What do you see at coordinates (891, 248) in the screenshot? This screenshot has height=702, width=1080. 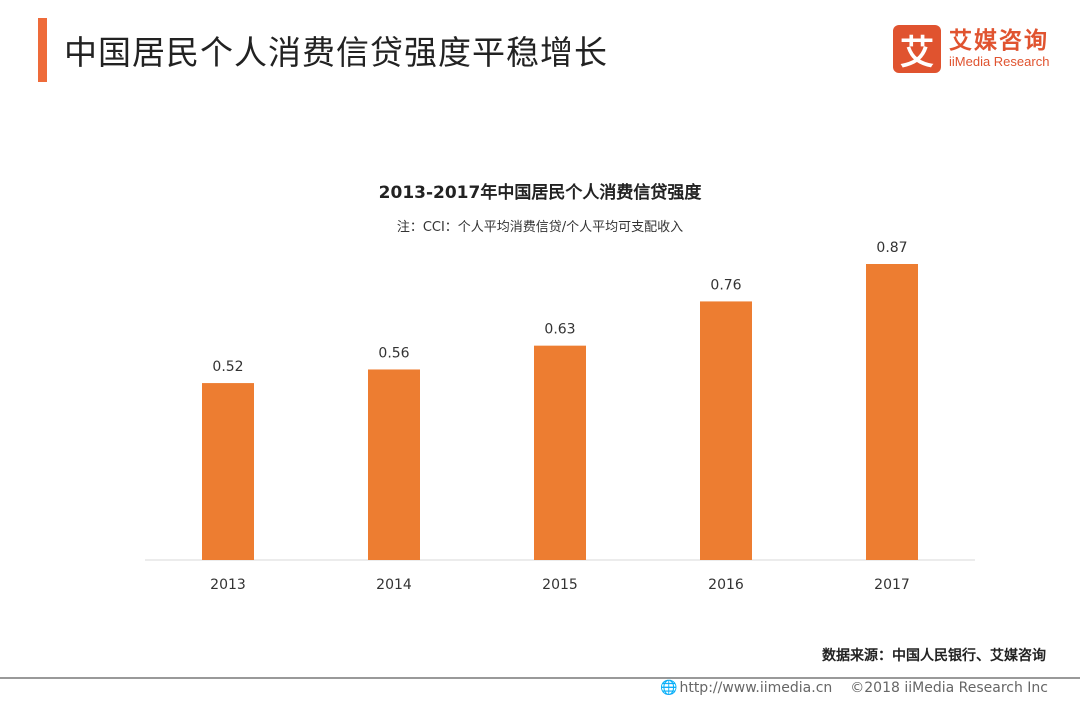 I see `data-label: 0.87` at bounding box center [891, 248].